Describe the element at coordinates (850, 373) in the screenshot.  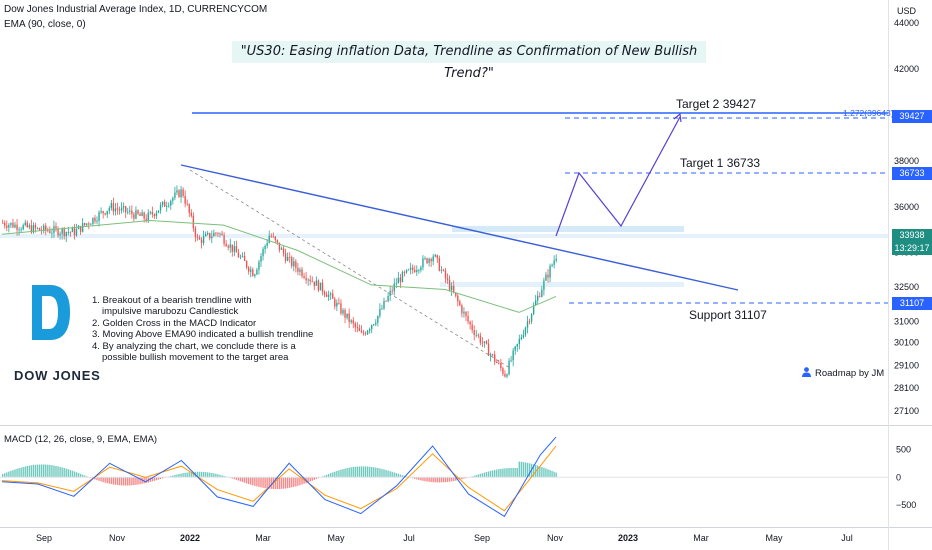
I see `roadmap-text: Roadmap by JM` at that location.